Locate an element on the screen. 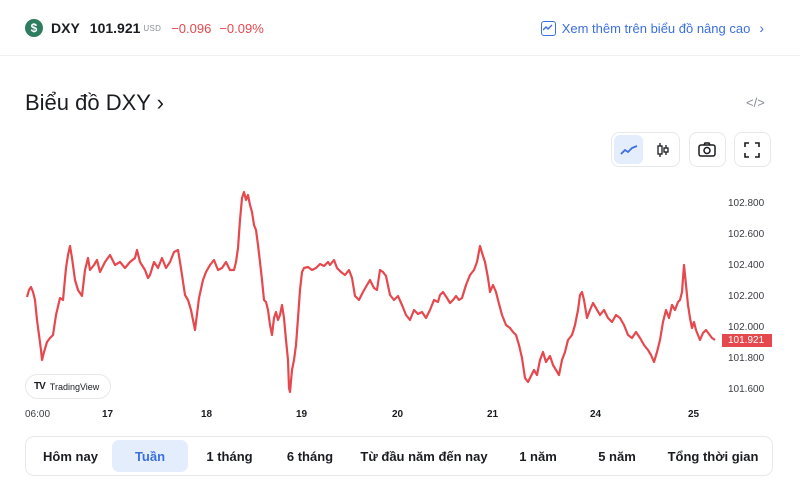  line-chart-button is located at coordinates (628, 149).